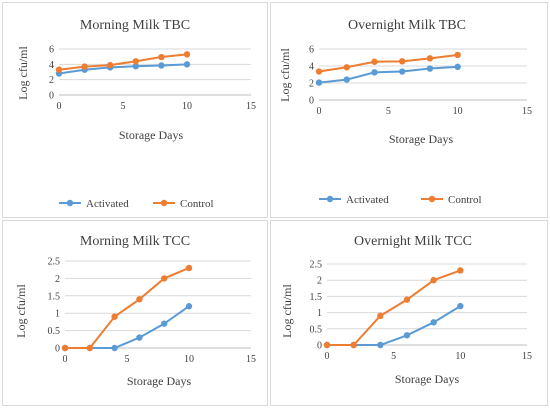 The height and width of the screenshot is (408, 550). Describe the element at coordinates (413, 241) in the screenshot. I see `chart-title: Overnight Milk TCC` at that location.